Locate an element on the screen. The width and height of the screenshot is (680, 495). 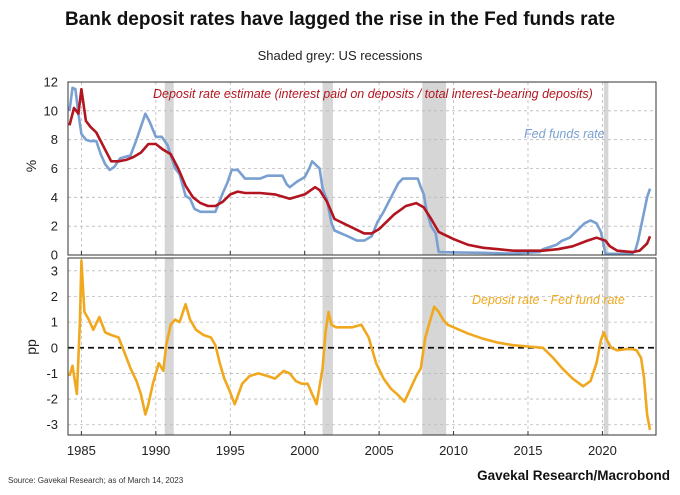
top-y-tick-label: 0 is located at coordinates (54, 255).